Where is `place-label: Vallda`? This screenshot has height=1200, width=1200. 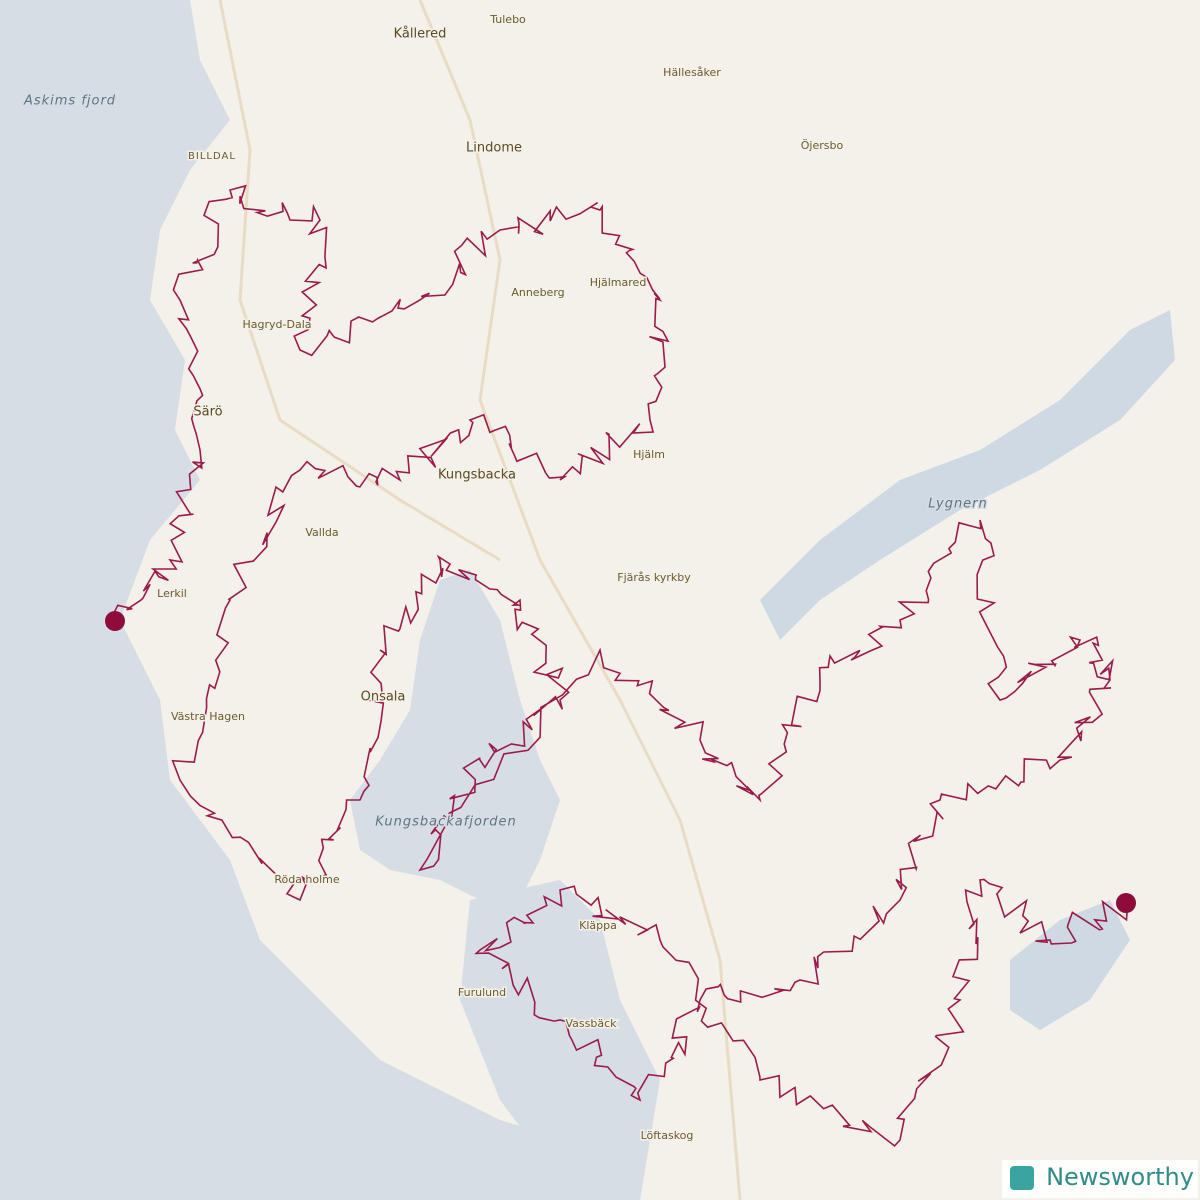 place-label: Vallda is located at coordinates (321, 532).